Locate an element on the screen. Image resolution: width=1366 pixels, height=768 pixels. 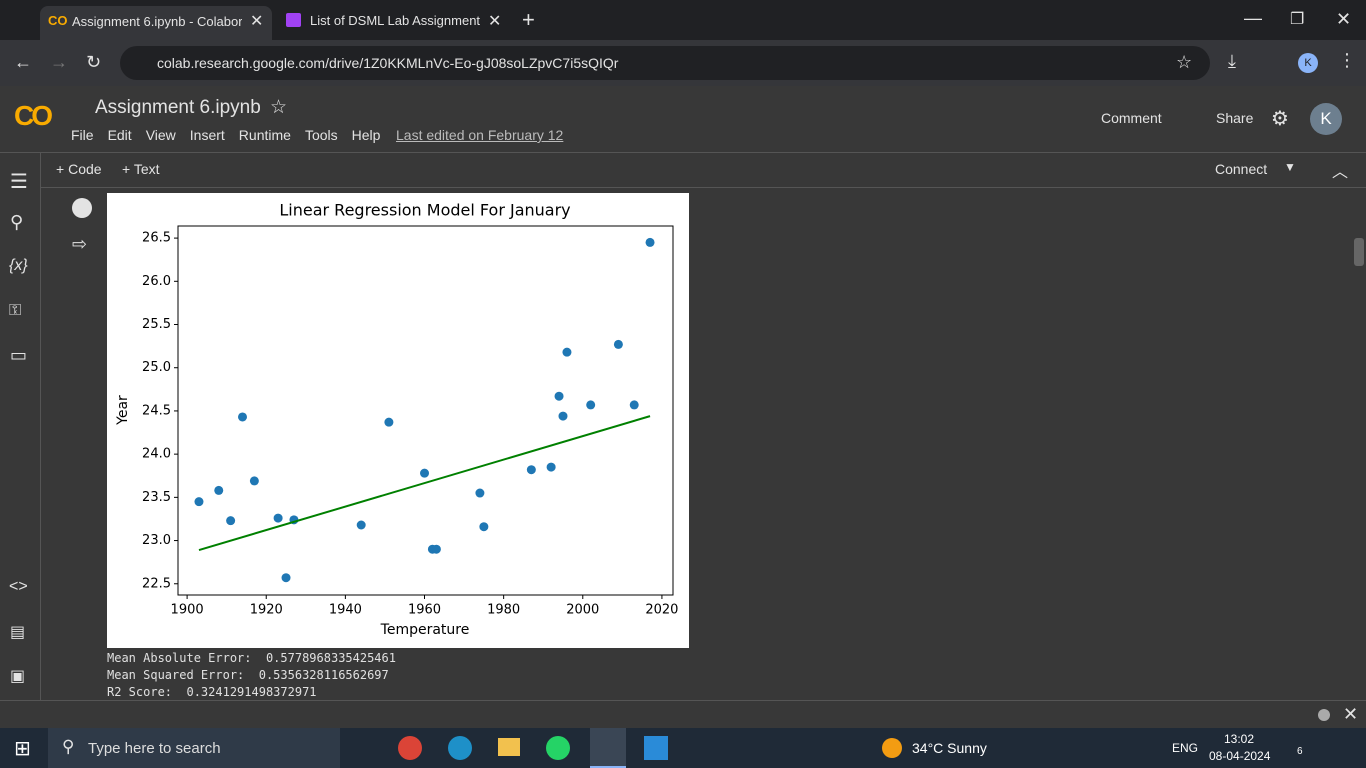
close-window: ✕ is located at coordinates (1344, 19).